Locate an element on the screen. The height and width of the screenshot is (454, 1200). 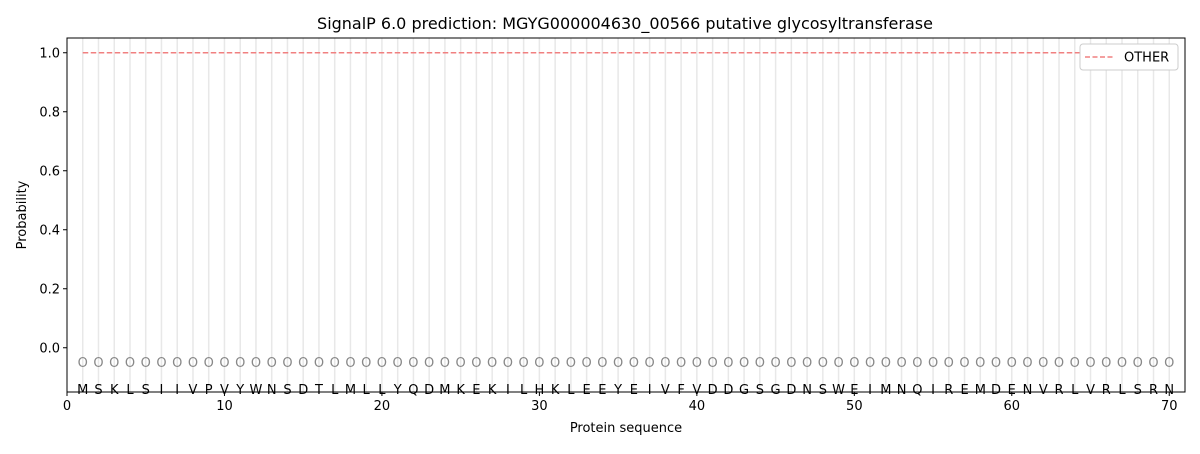
x-tick-label: 0 is located at coordinates (67, 406).